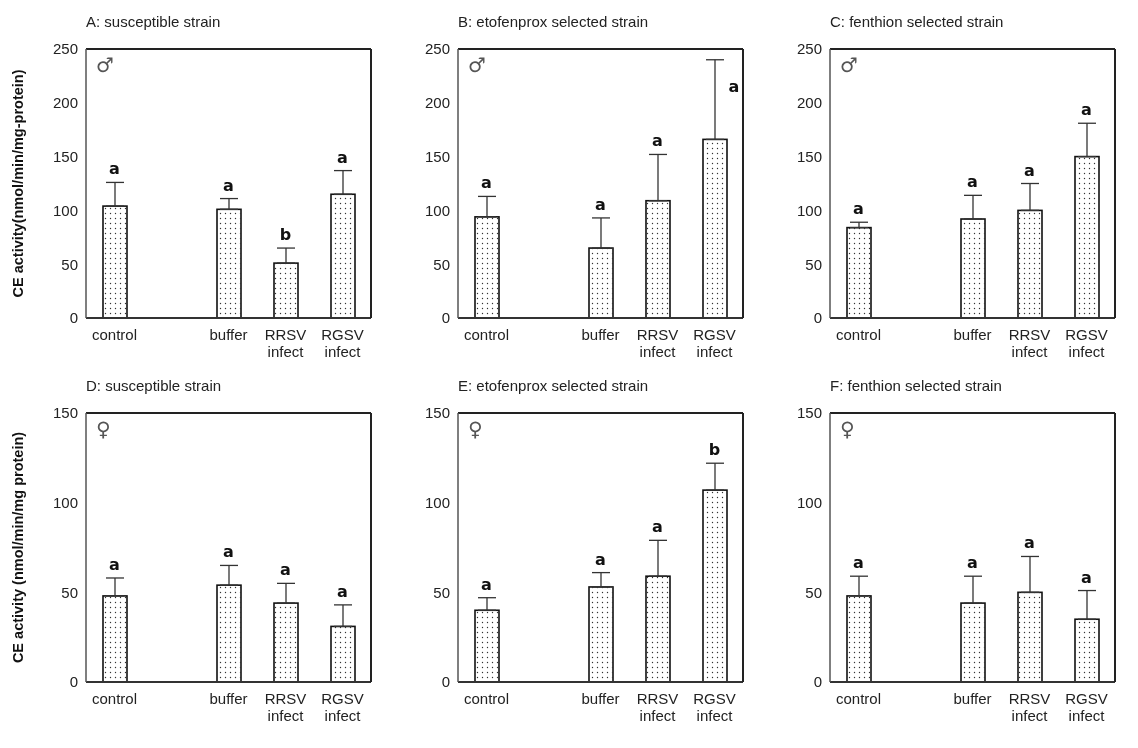  What do you see at coordinates (917, 22) in the screenshot?
I see `chart-title: C: fenthion selected strain` at bounding box center [917, 22].